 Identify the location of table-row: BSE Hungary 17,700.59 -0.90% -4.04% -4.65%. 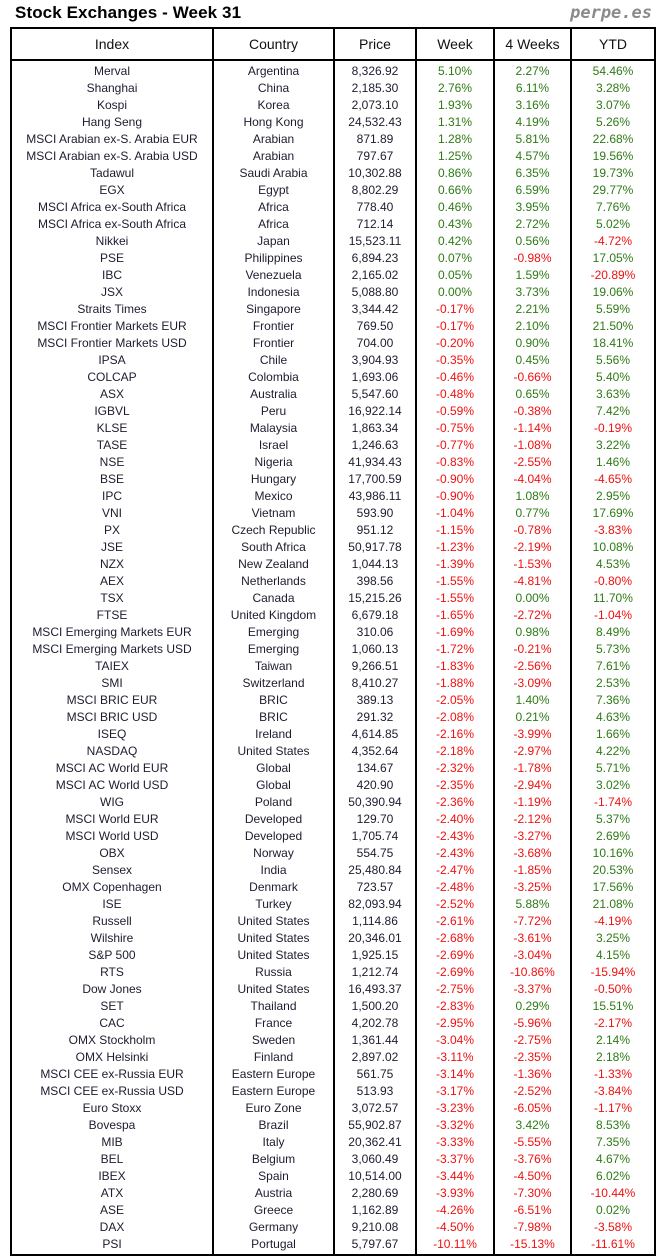
(333, 479).